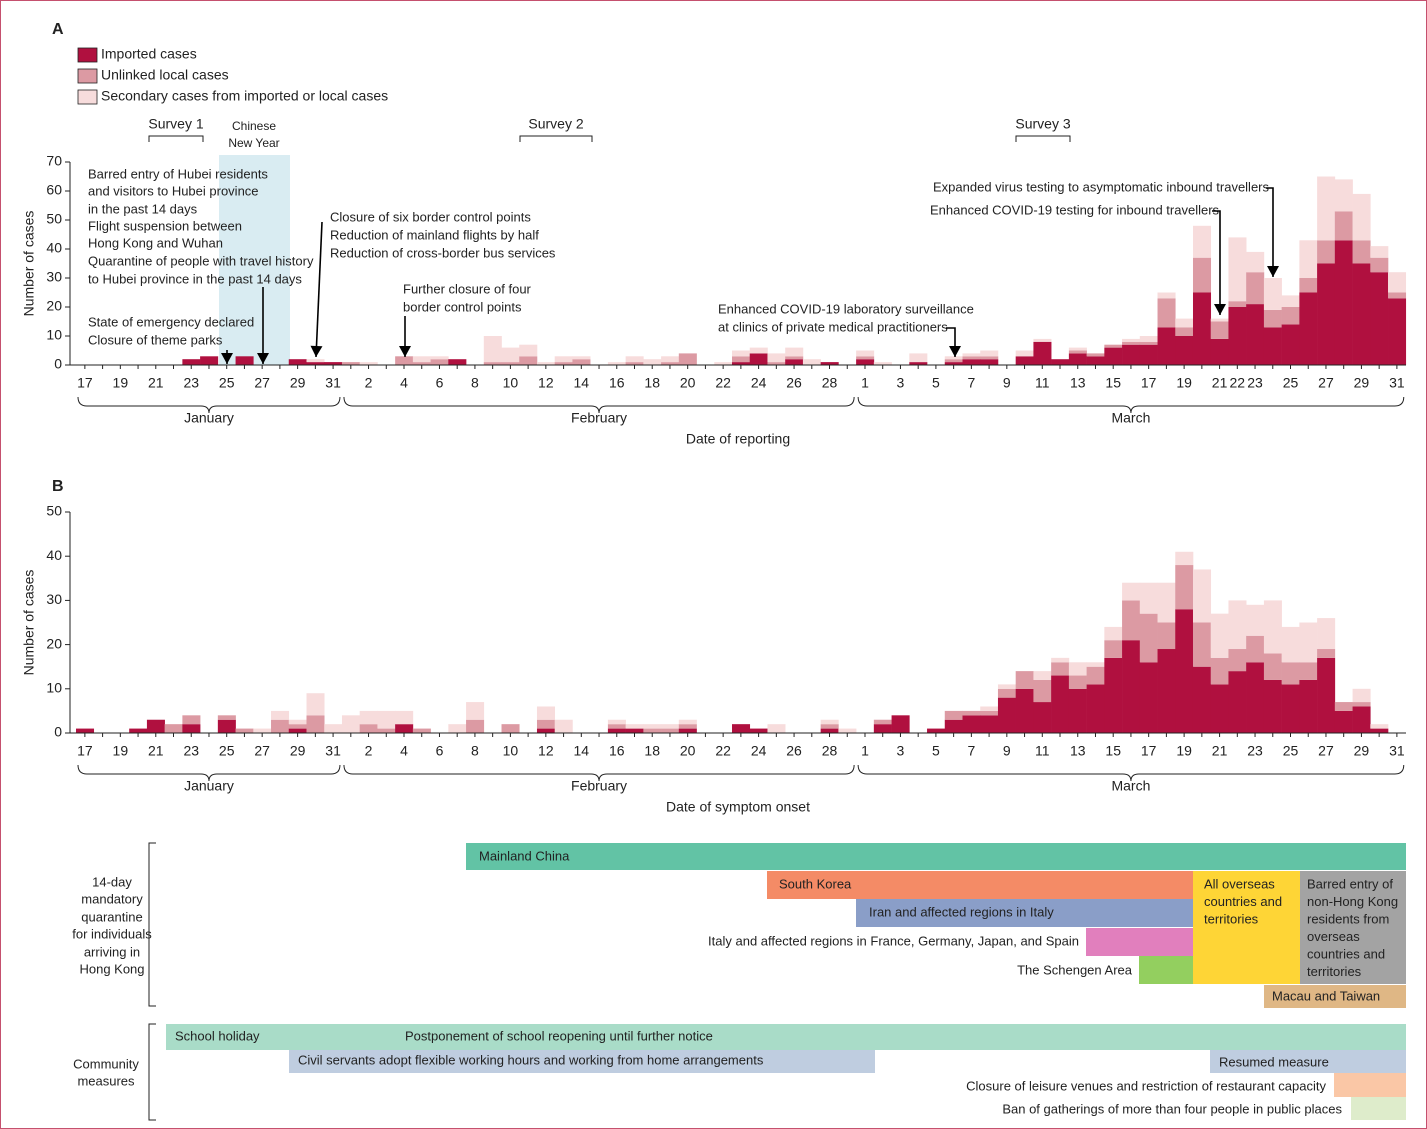 The height and width of the screenshot is (1129, 1427). Describe the element at coordinates (1220, 309) in the screenshot. I see `arrow-head` at that location.